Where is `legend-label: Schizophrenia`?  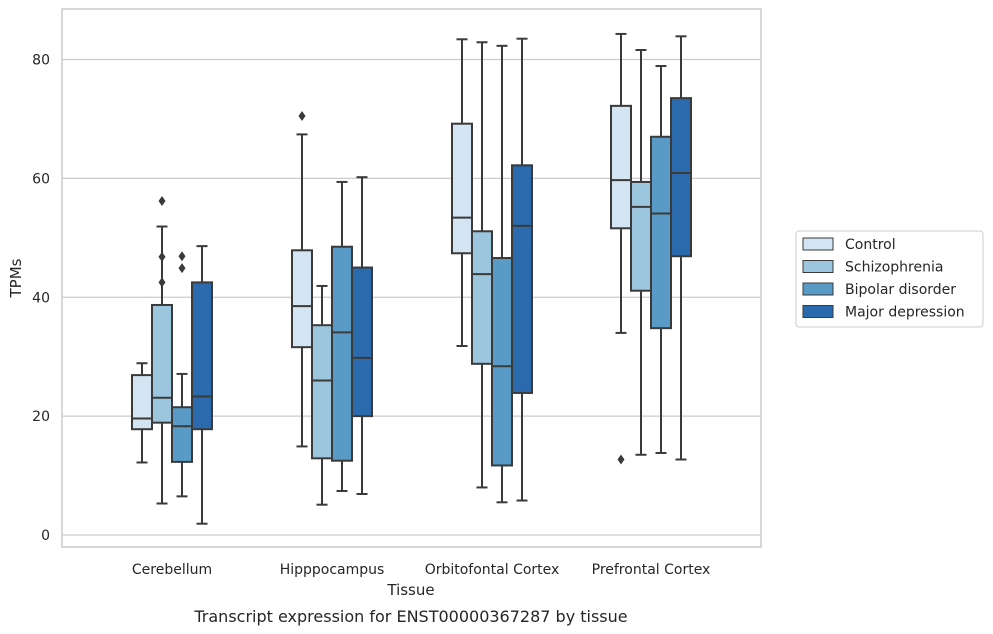
legend-label: Schizophrenia is located at coordinates (894, 268).